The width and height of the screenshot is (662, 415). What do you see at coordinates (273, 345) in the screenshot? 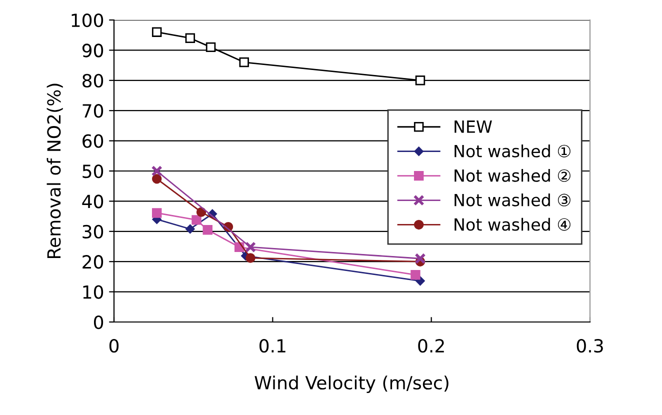
I see `x-tick-label: 0.1` at bounding box center [273, 345].